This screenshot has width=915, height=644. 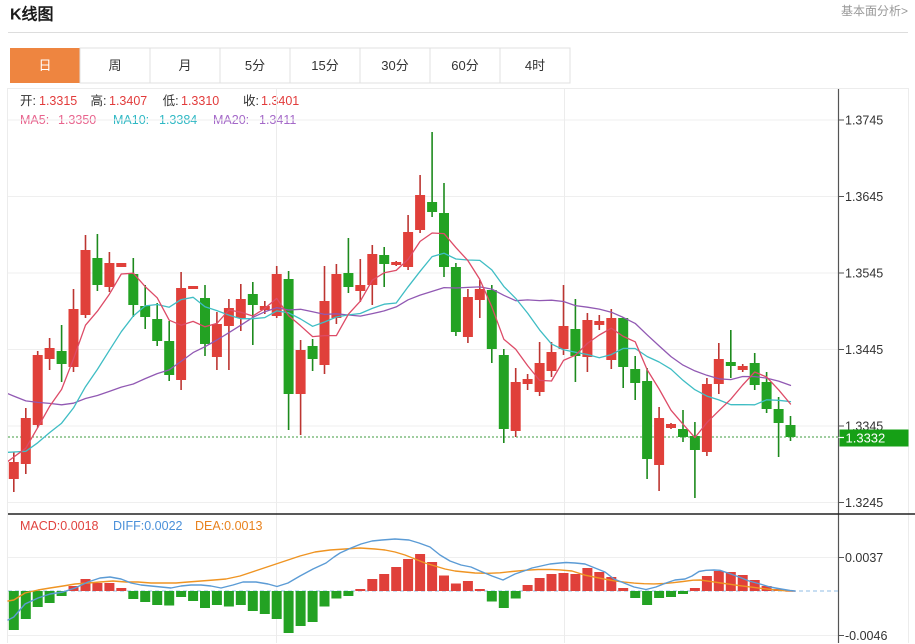 I want to click on svg-text: 低:, so click(x=171, y=101).